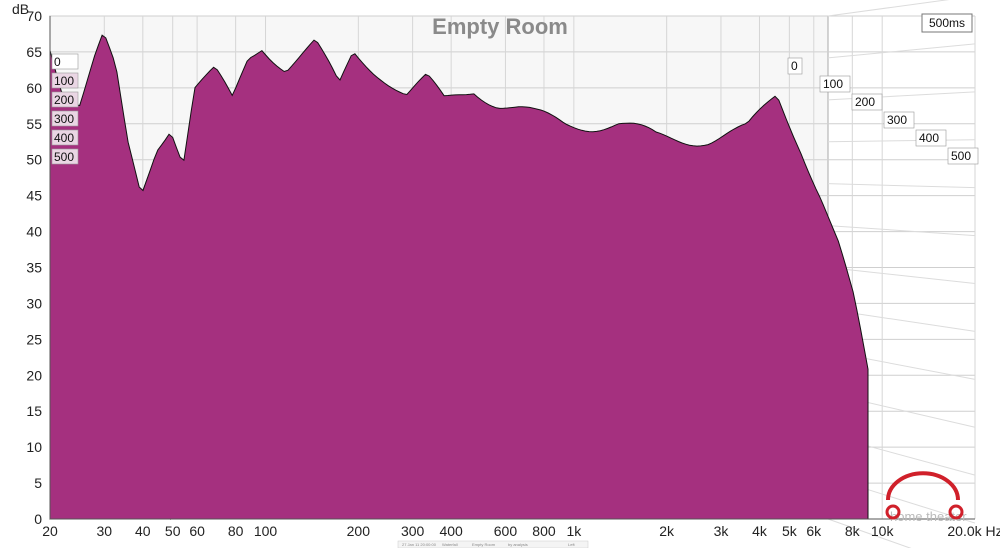 The image size is (1000, 548). I want to click on x-tick-label: 20.0k Hz, so click(973, 531).